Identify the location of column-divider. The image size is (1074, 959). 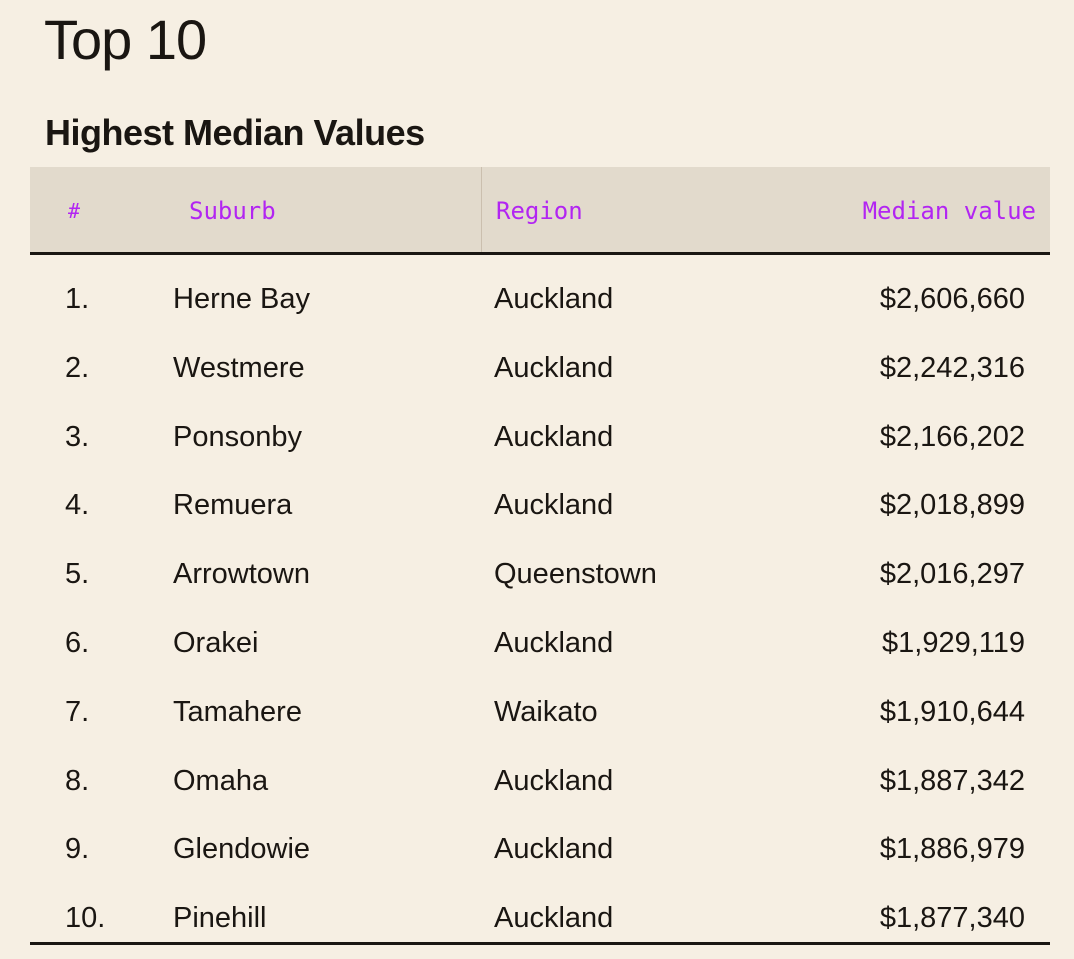
(481, 209).